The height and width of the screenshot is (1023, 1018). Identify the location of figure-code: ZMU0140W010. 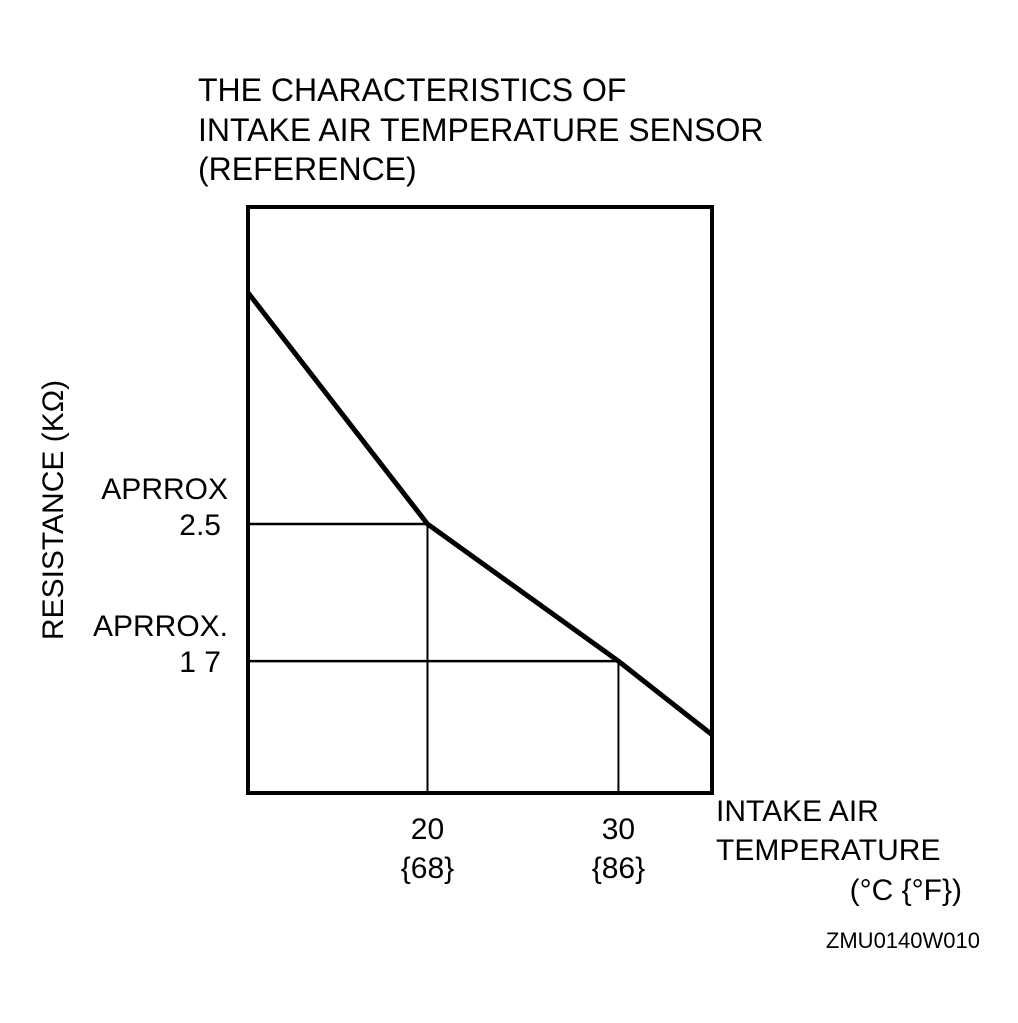
(903, 940).